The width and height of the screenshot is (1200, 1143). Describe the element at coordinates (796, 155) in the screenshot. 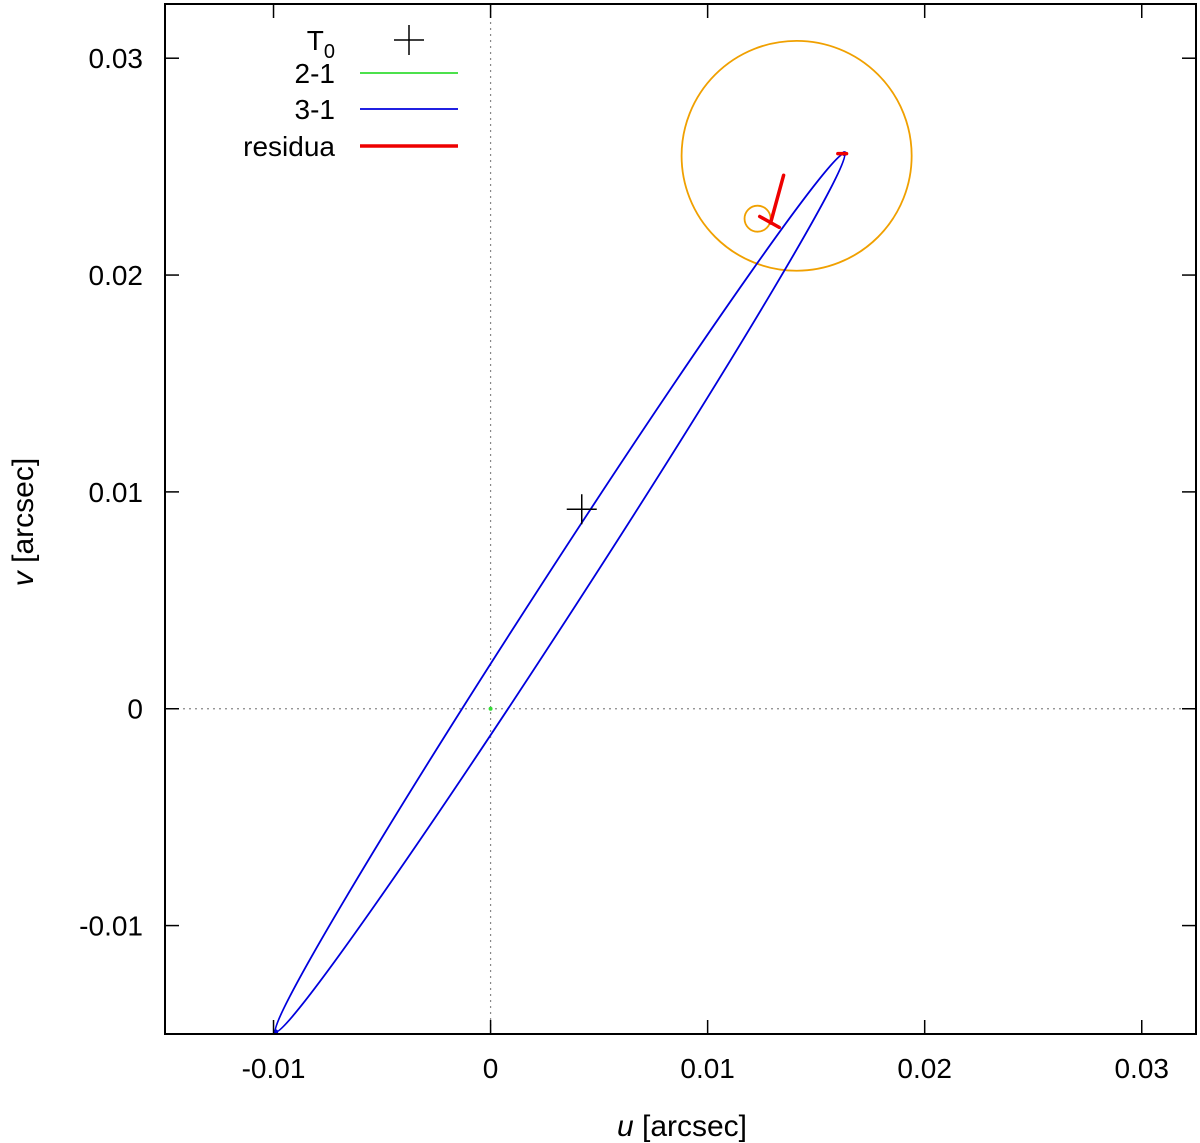

I see `orbit-loop` at that location.